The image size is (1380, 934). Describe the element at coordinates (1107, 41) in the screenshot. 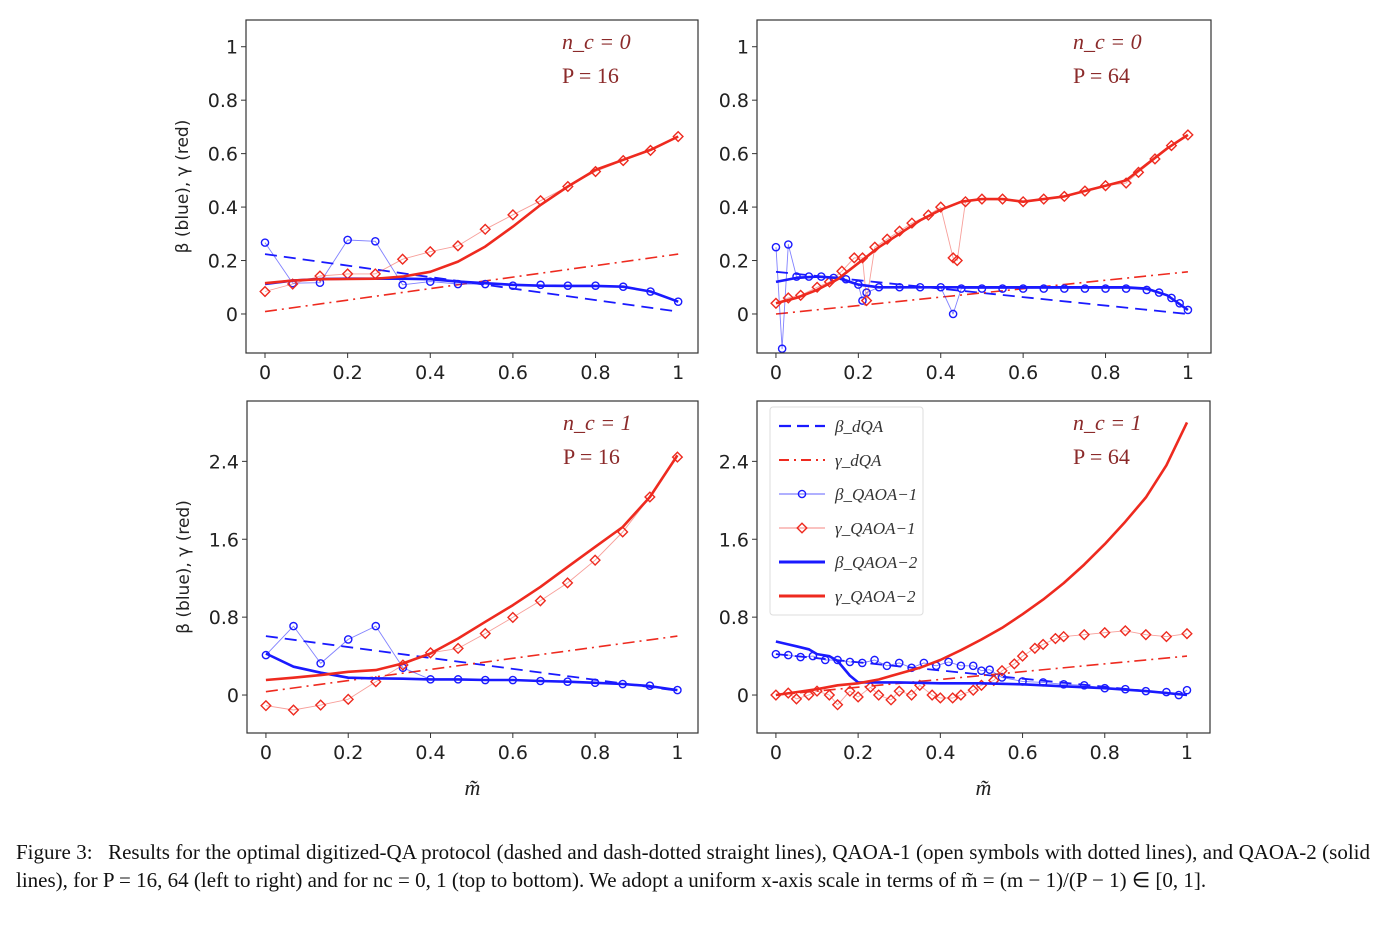

I see `annotation-nc: n_c = 0` at that location.